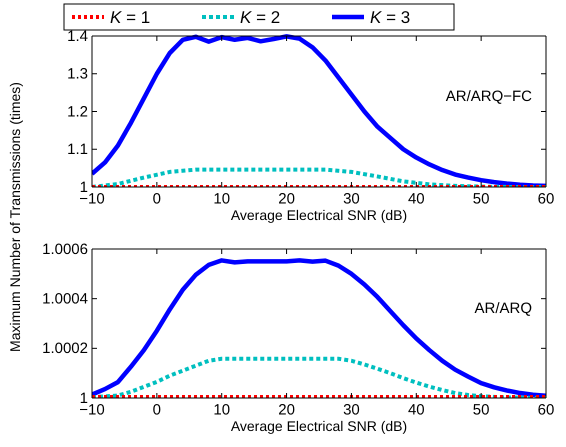  I want to click on y-tick-label: 1.1, so click(77, 149).